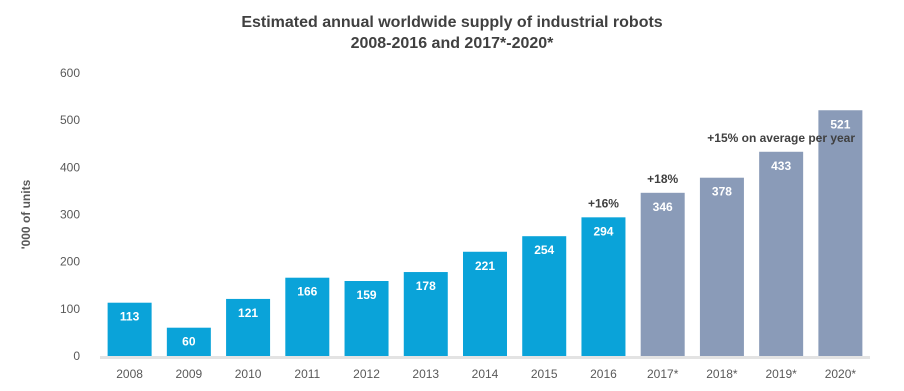 This screenshot has height=391, width=904. Describe the element at coordinates (426, 286) in the screenshot. I see `bar-value-label: 178` at that location.